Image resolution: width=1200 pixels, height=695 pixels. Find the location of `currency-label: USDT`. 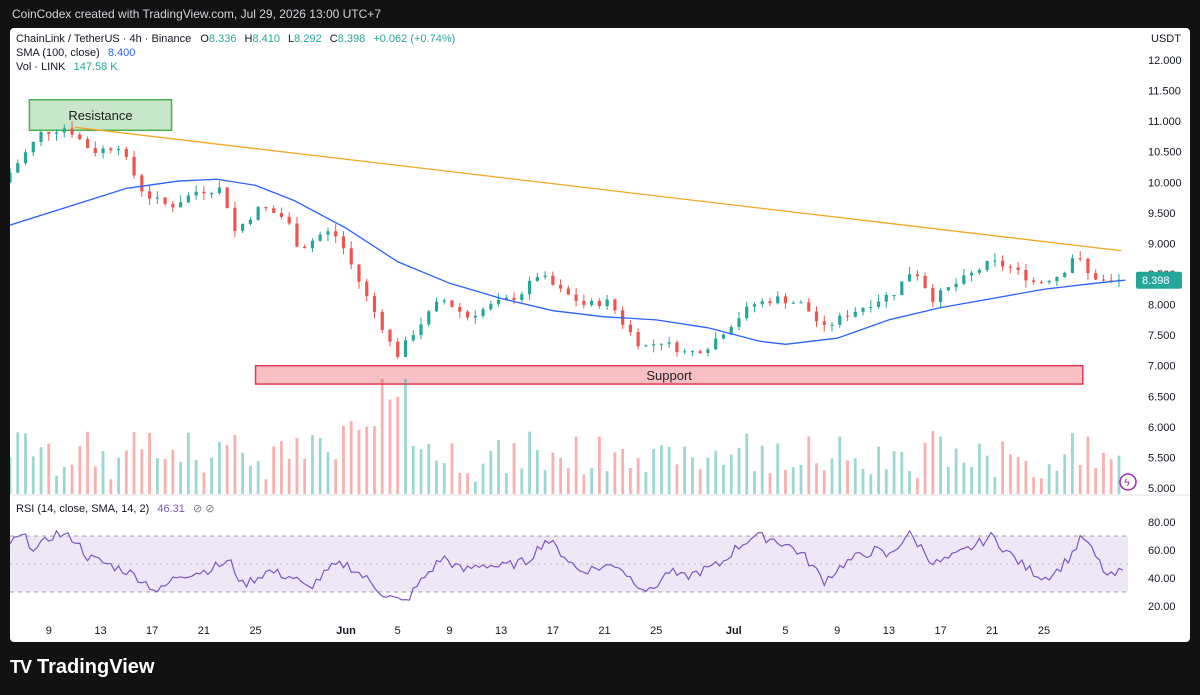

currency-label: USDT is located at coordinates (1166, 39).